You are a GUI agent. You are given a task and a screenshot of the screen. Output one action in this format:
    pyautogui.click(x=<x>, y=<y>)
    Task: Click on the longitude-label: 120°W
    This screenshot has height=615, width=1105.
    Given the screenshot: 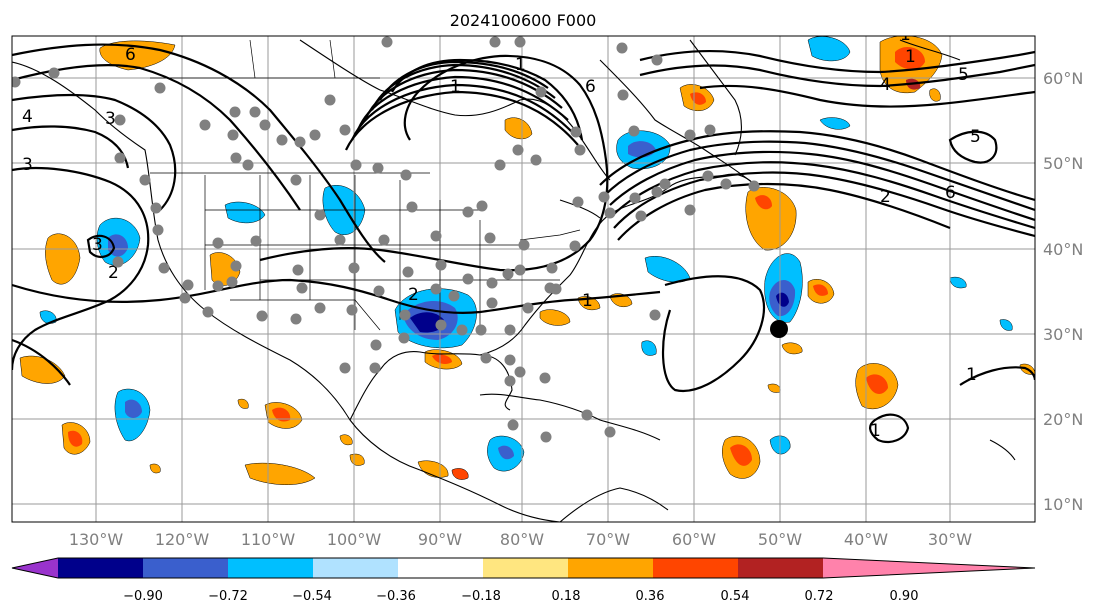 What is the action you would take?
    pyautogui.click(x=182, y=539)
    